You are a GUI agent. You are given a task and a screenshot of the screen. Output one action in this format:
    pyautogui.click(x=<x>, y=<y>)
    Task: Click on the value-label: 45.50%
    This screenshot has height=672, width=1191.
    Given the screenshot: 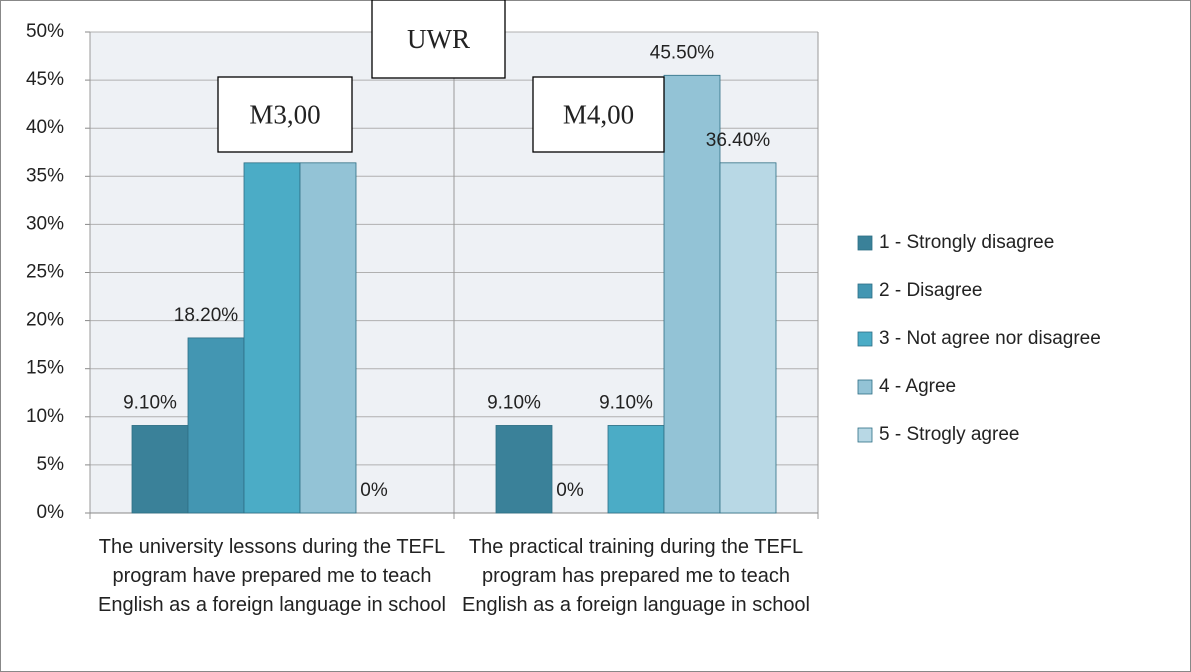 What is the action you would take?
    pyautogui.click(x=682, y=52)
    